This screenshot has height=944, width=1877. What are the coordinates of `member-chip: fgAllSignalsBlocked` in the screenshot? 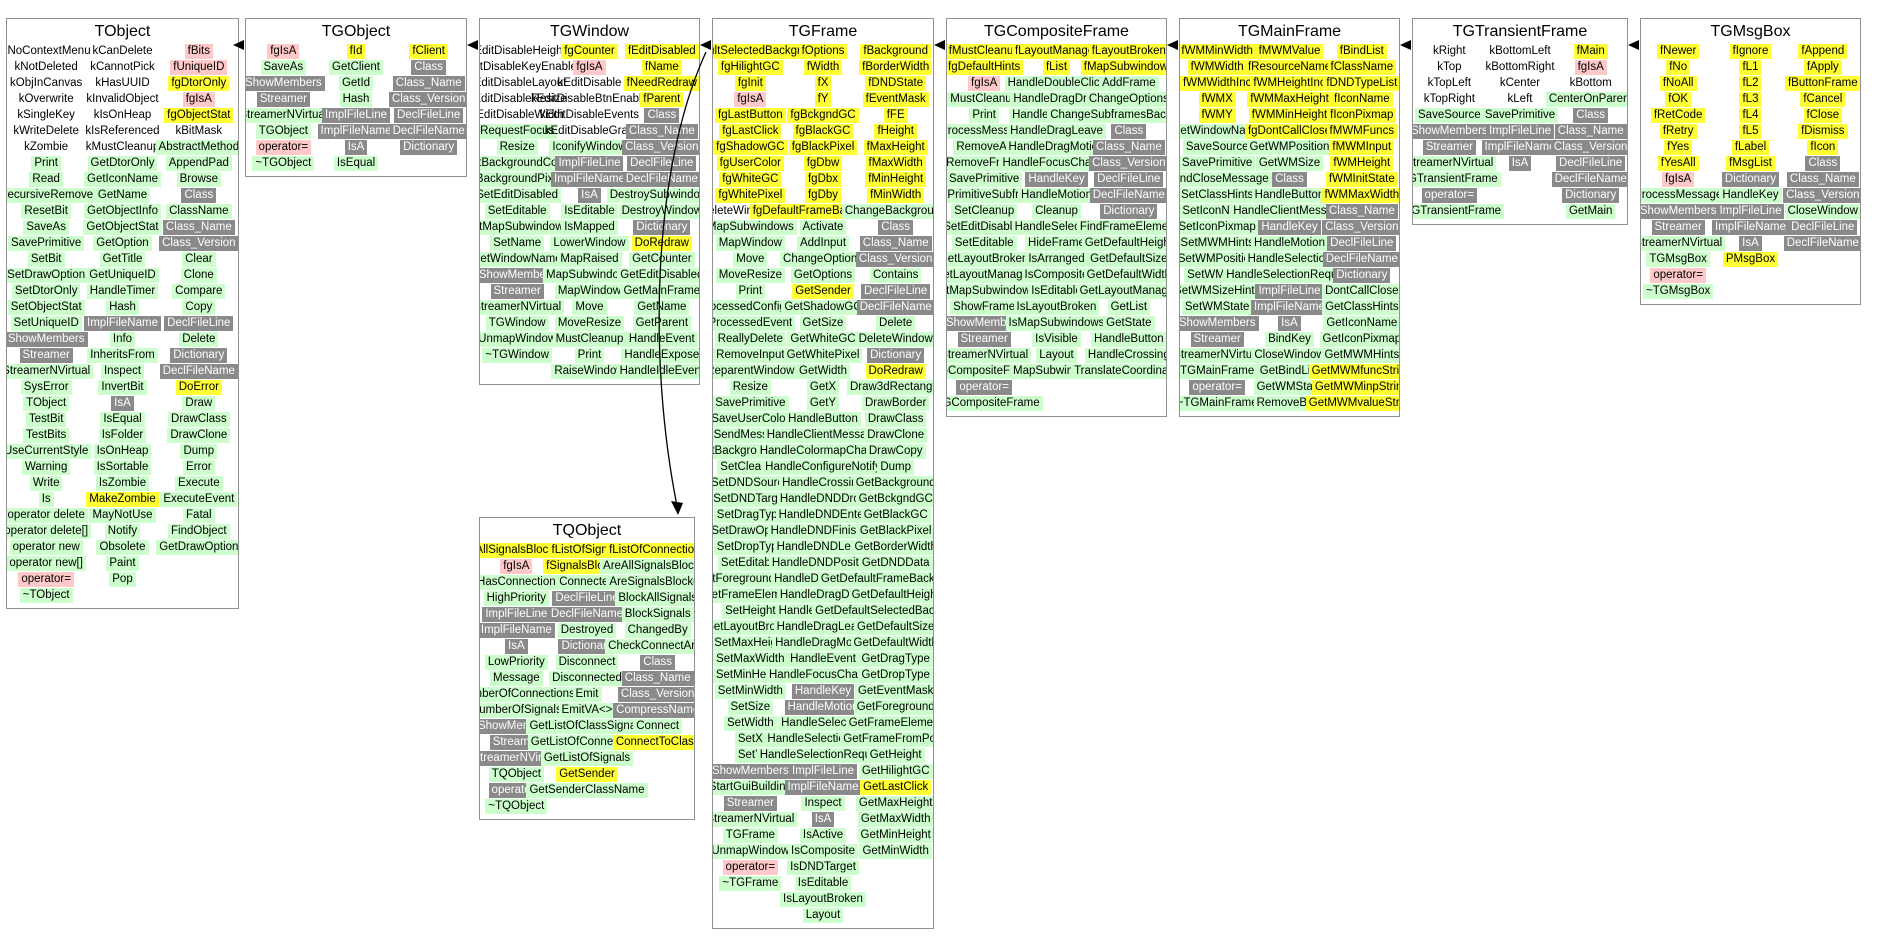 It's located at (525, 550).